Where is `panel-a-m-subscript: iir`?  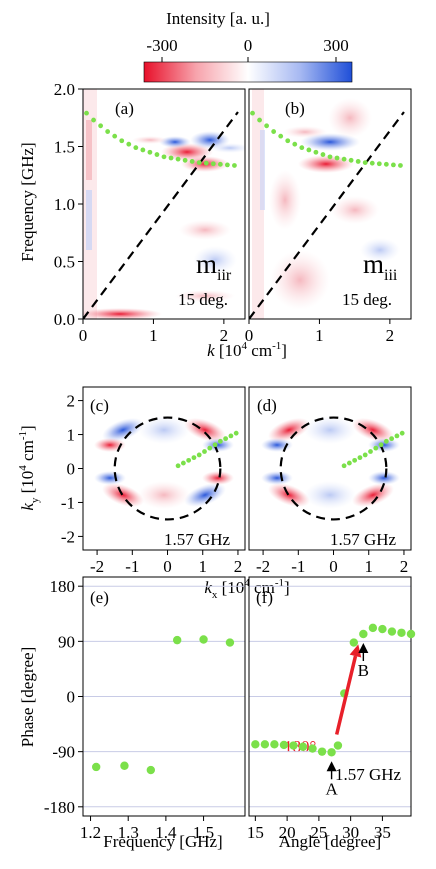 panel-a-m-subscript: iir is located at coordinates (224, 275).